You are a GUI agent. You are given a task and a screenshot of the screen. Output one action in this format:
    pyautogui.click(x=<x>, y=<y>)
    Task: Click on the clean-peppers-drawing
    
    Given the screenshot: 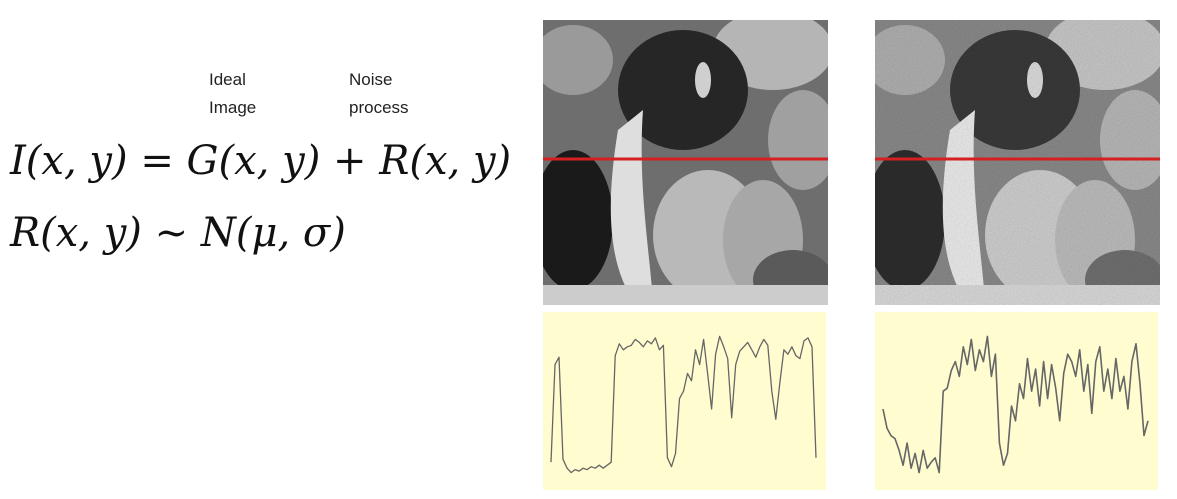 What is the action you would take?
    pyautogui.click(x=685, y=162)
    